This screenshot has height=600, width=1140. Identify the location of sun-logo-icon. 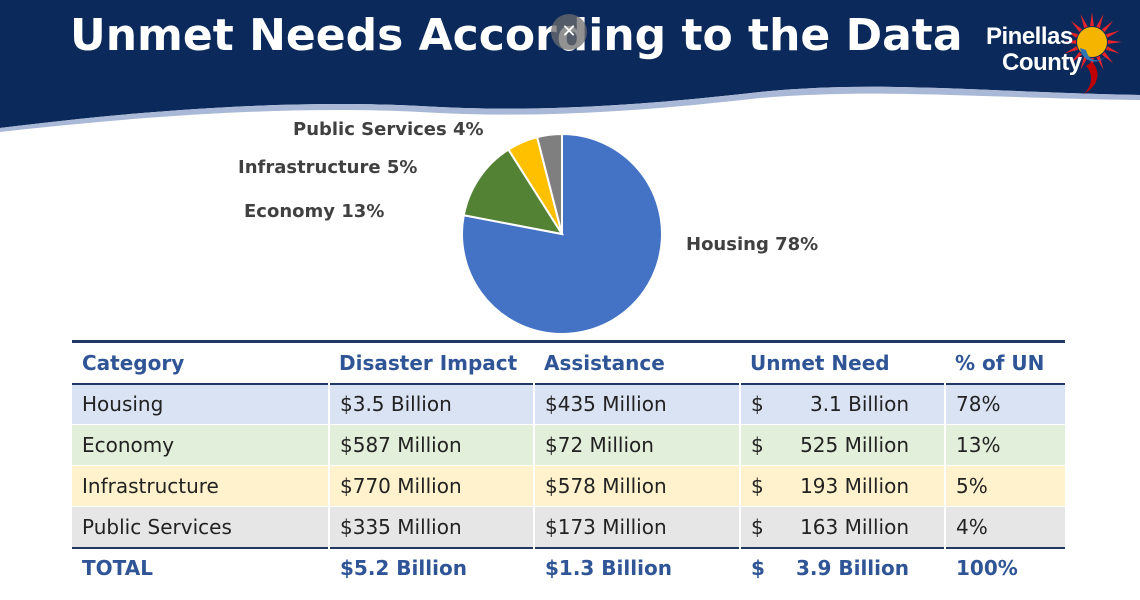
(1092, 53).